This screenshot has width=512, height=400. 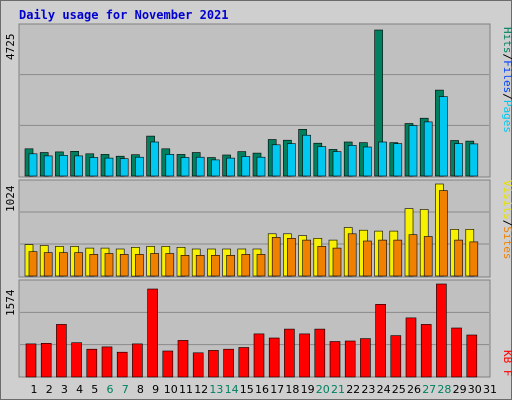 What do you see at coordinates (338, 389) in the screenshot?
I see `day-label: 21` at bounding box center [338, 389].